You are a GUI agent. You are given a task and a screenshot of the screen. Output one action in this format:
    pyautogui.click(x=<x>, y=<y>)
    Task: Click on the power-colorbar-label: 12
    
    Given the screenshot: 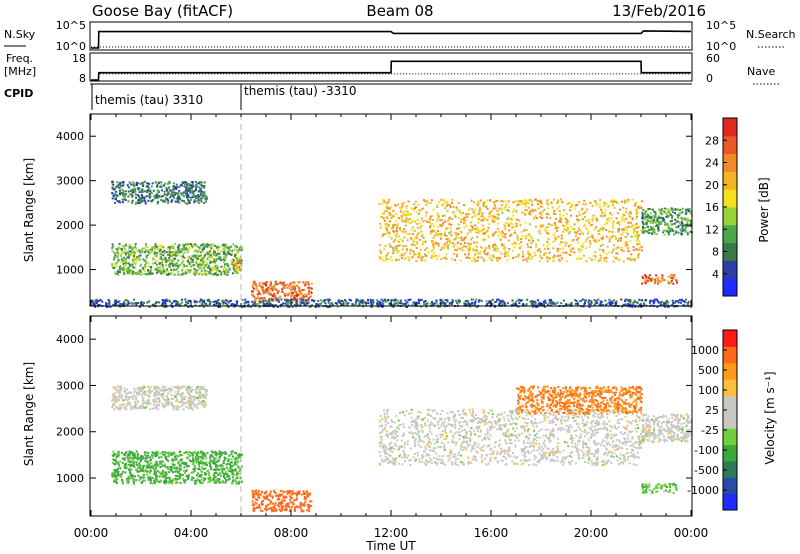 What is the action you would take?
    pyautogui.click(x=712, y=229)
    